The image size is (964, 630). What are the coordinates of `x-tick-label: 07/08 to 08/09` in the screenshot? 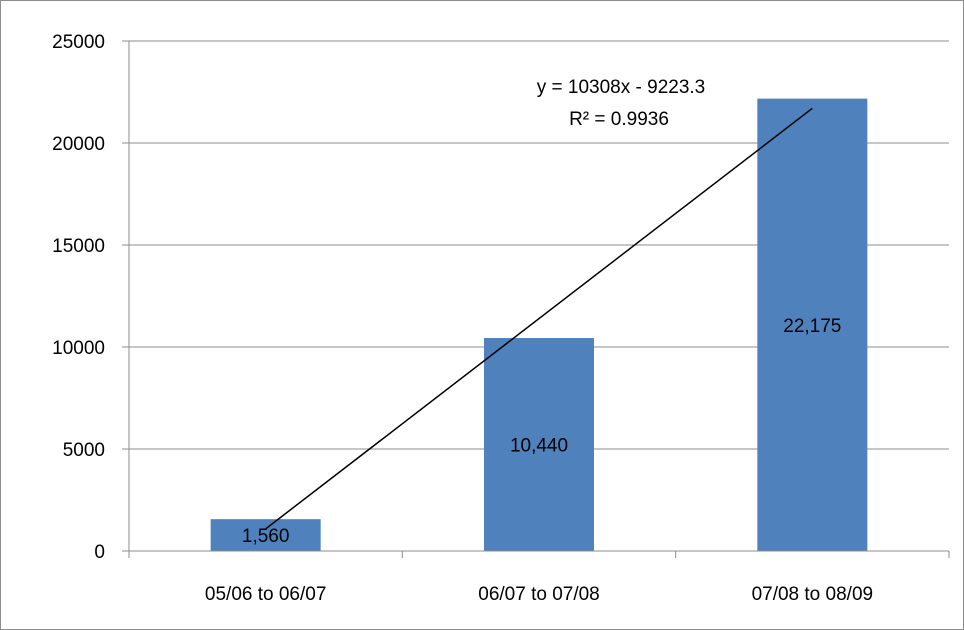 It's located at (813, 594).